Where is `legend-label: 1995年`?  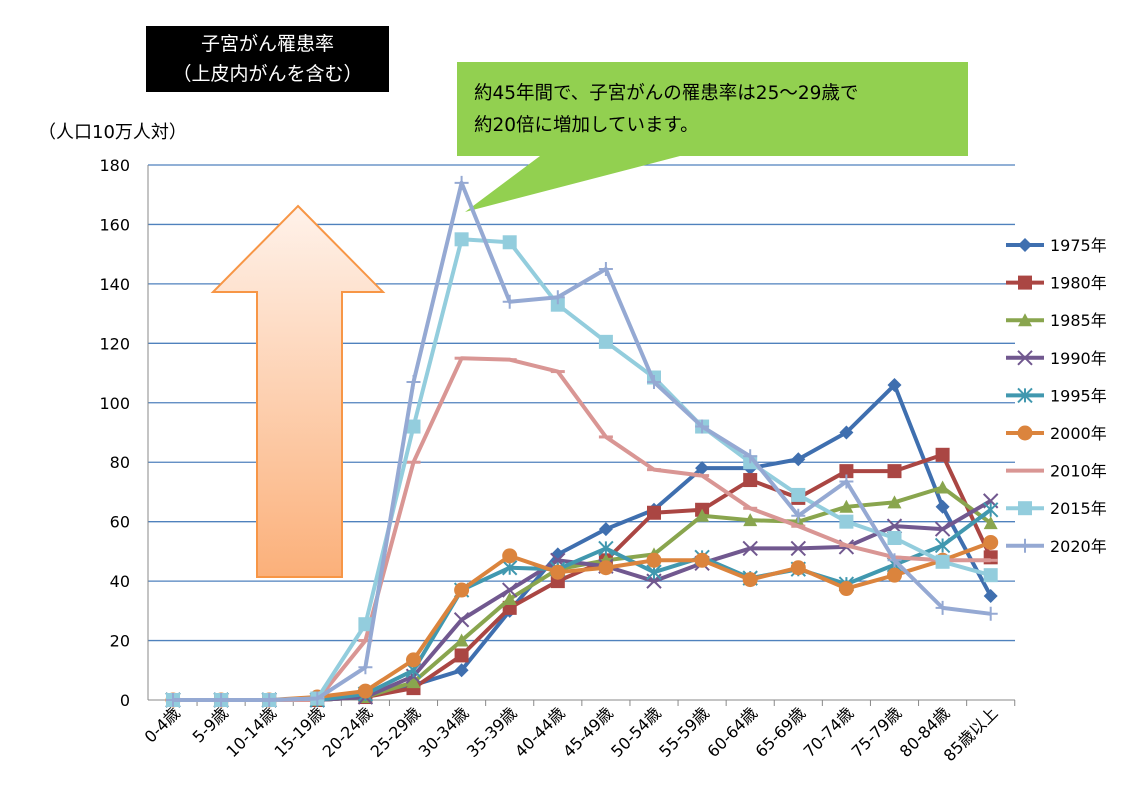 legend-label: 1995年 is located at coordinates (1078, 395).